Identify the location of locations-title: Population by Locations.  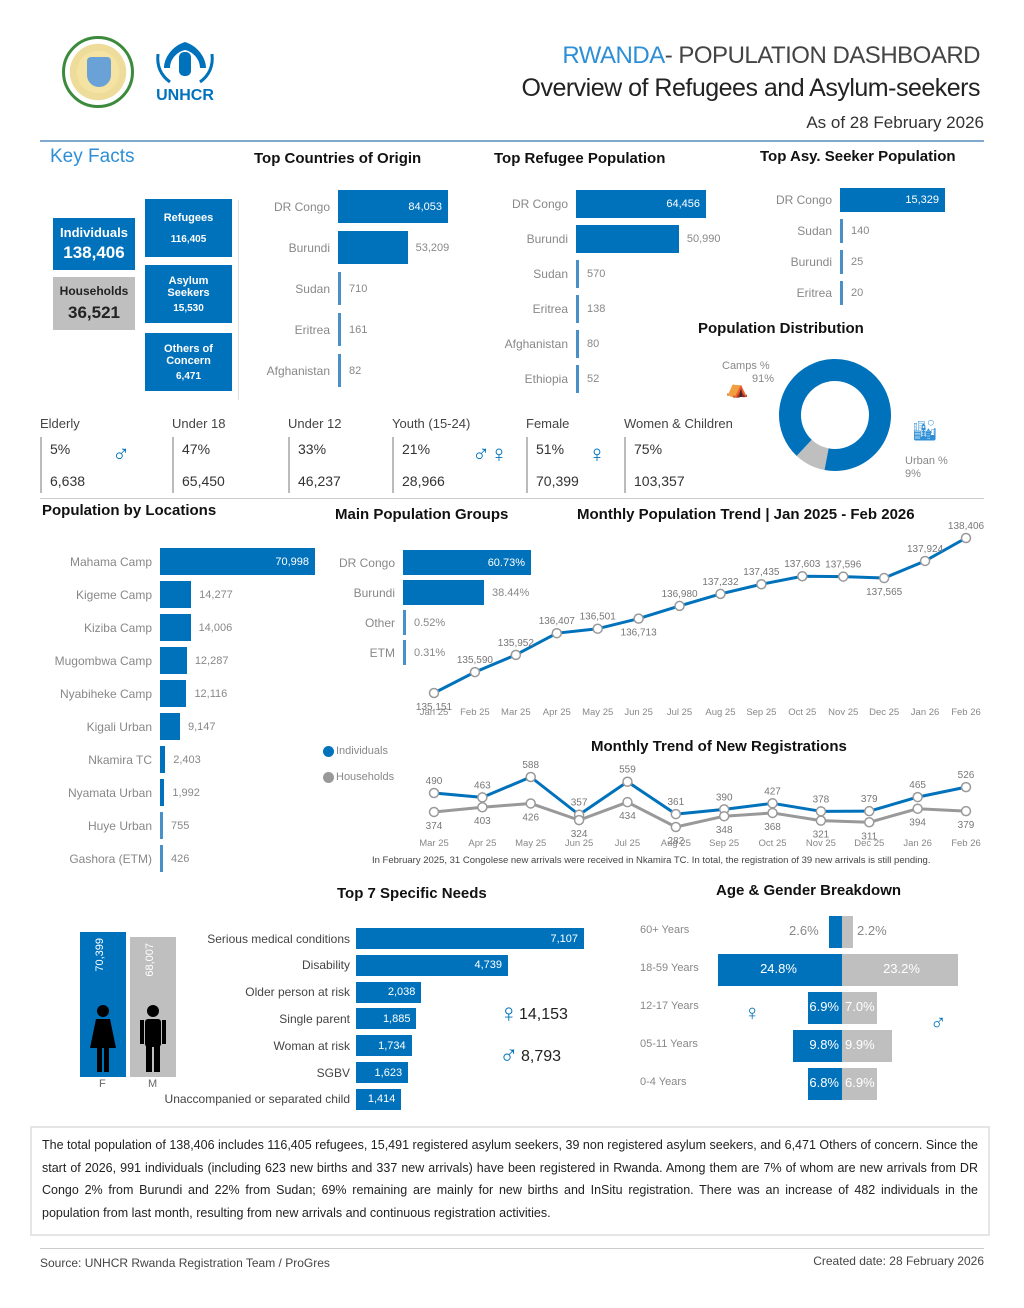
(129, 510).